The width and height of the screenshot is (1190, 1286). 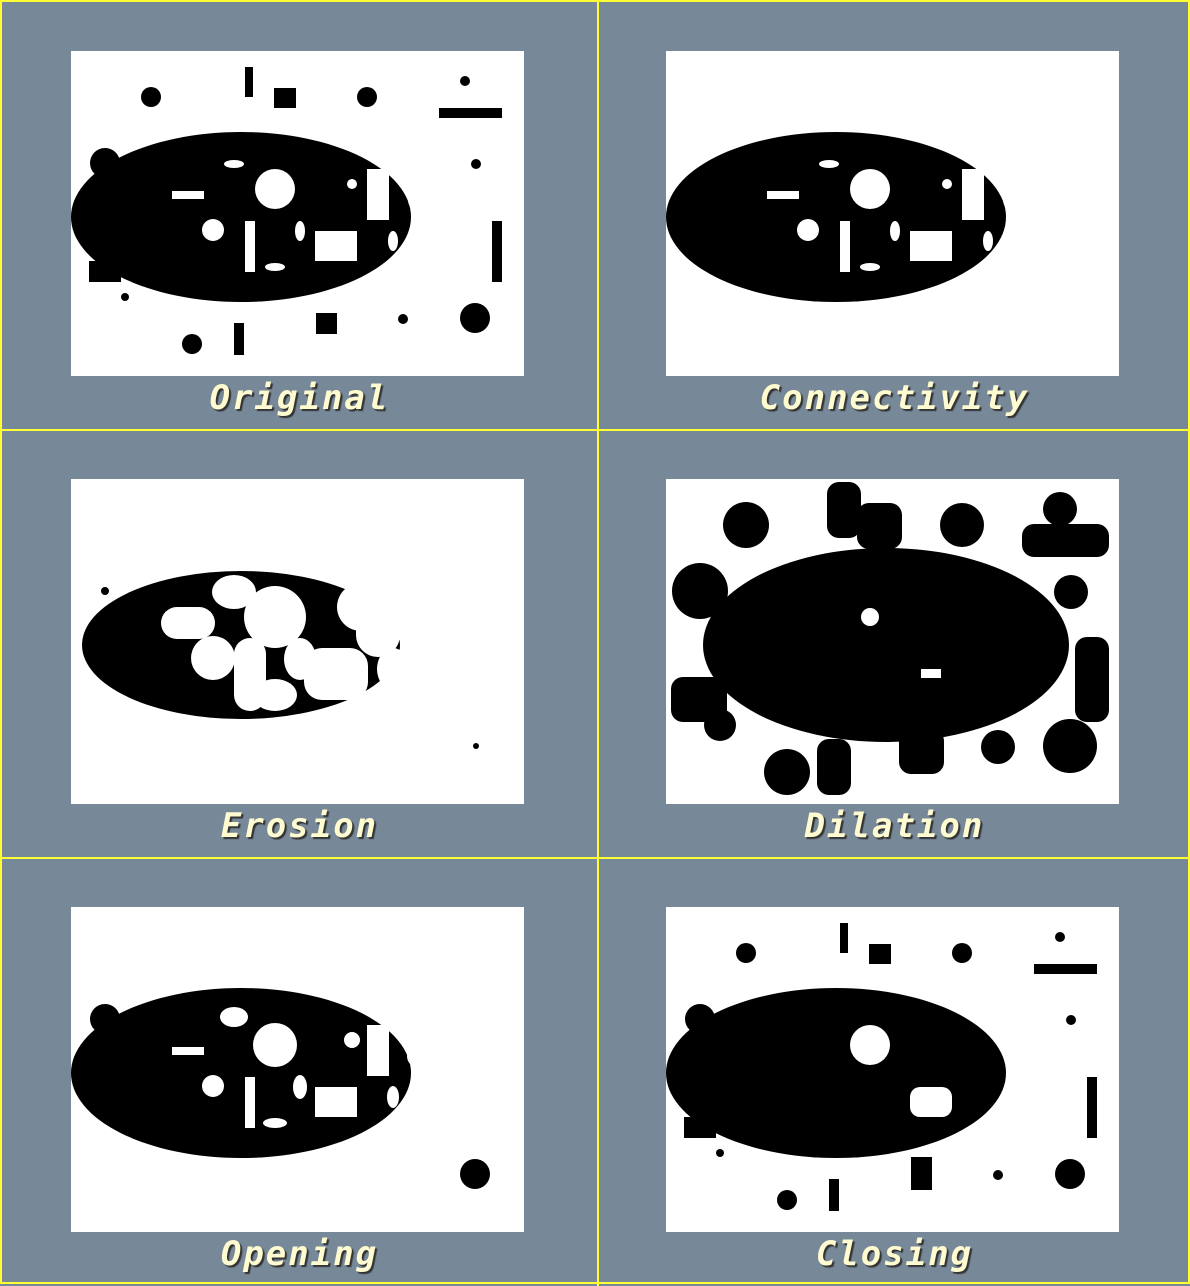 I want to click on caption-closing: Closing, so click(x=894, y=1254).